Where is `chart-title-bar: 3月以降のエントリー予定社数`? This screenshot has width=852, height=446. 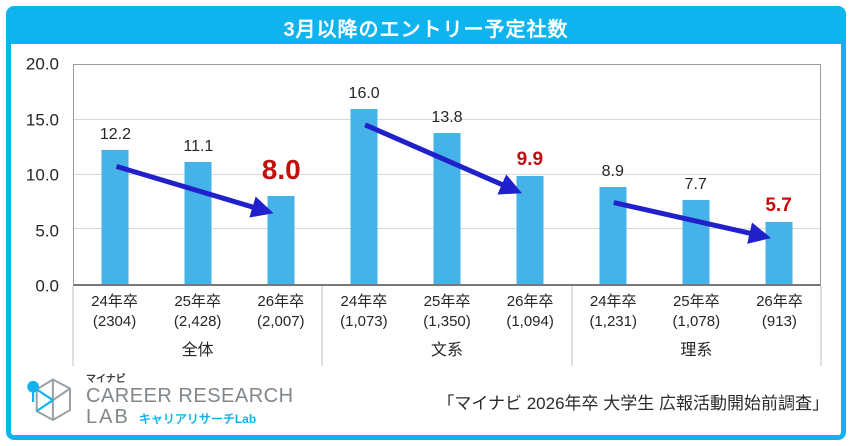 chart-title-bar: 3月以降のエントリー予定社数 is located at coordinates (426, 27).